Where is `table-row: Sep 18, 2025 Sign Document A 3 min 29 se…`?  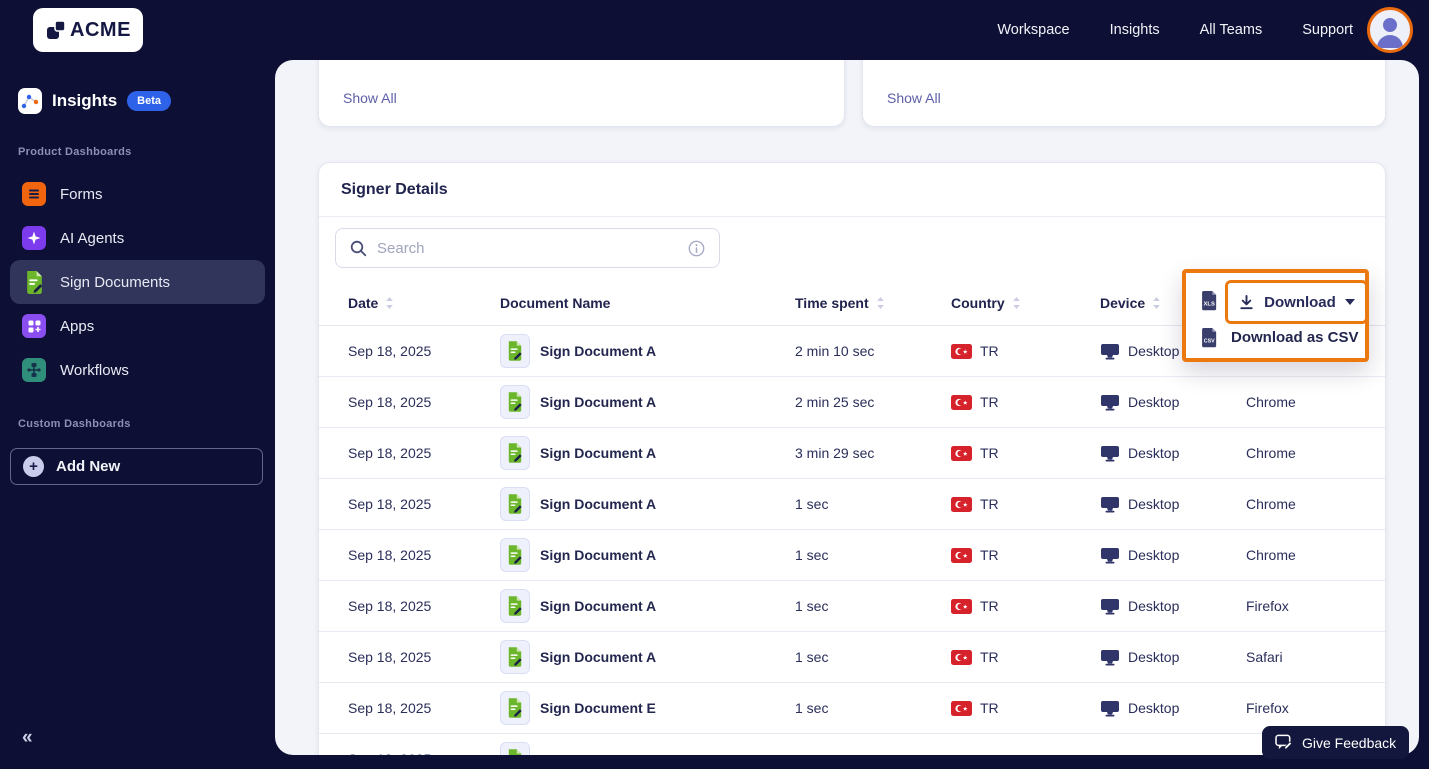
table-row: Sep 18, 2025 Sign Document A 3 min 29 se… is located at coordinates (852, 453).